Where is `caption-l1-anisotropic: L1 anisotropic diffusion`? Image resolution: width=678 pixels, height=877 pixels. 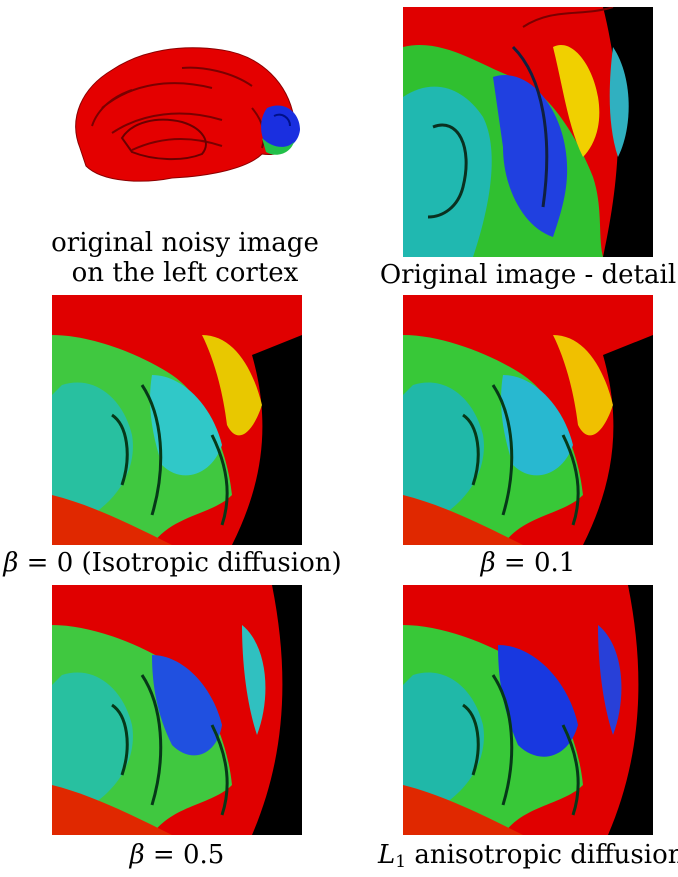
caption-l1-anisotropic: L1 anisotropic diffusion is located at coordinates (528, 858).